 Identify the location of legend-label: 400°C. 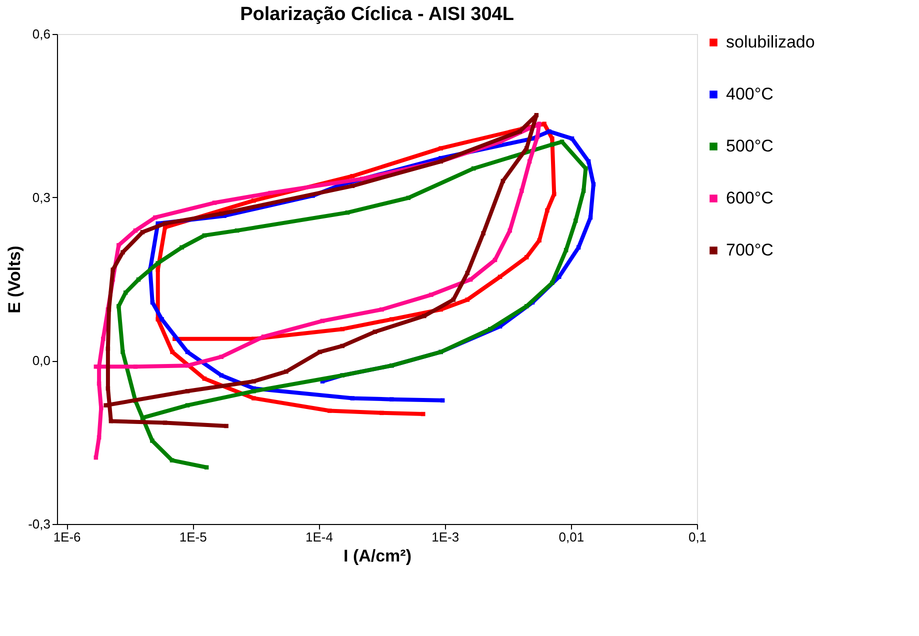
(750, 94).